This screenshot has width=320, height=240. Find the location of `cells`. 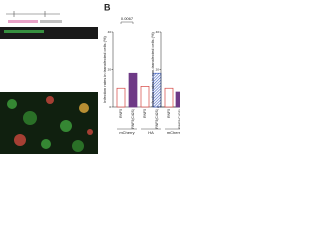

cells is located at coordinates (50, 124).